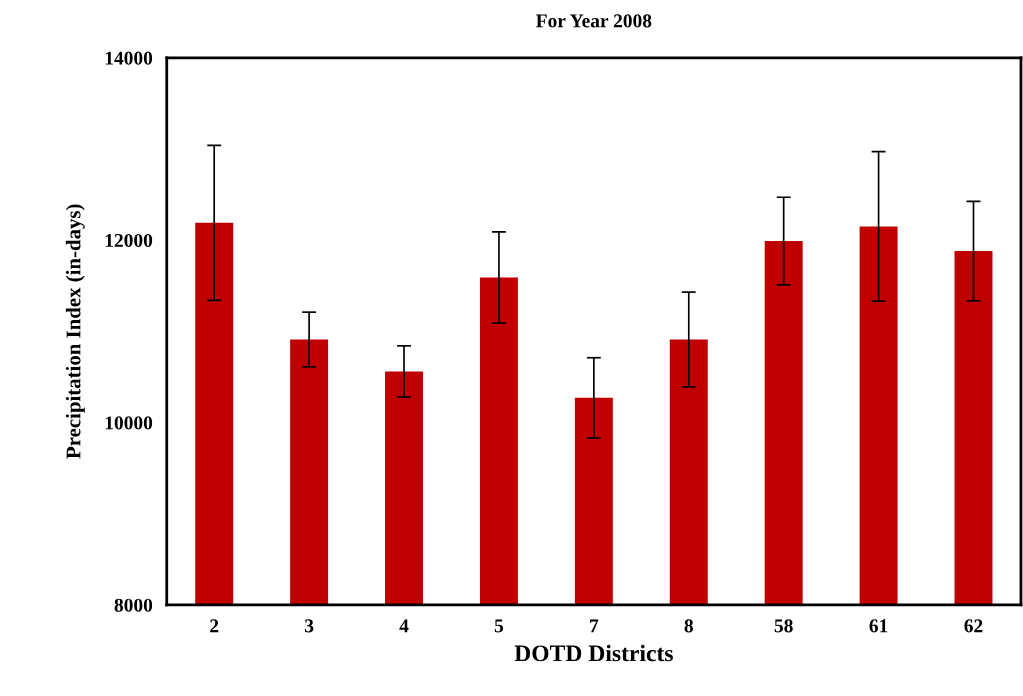 This screenshot has height=696, width=1023. Describe the element at coordinates (878, 626) in the screenshot. I see `x-tick-label: 61` at that location.